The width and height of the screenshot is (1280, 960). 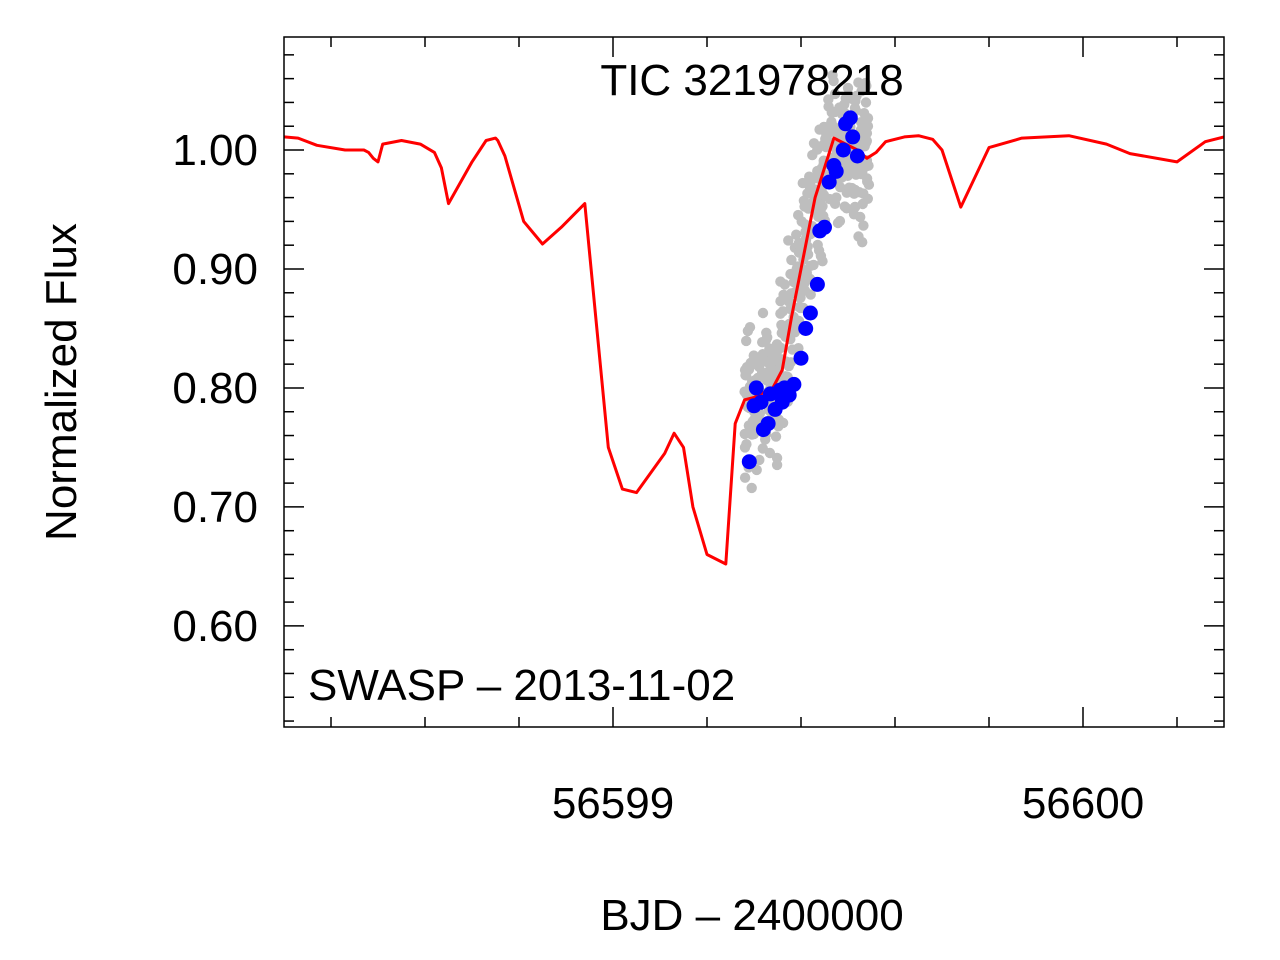 I want to click on x-tick-label: 56599, so click(x=613, y=803).